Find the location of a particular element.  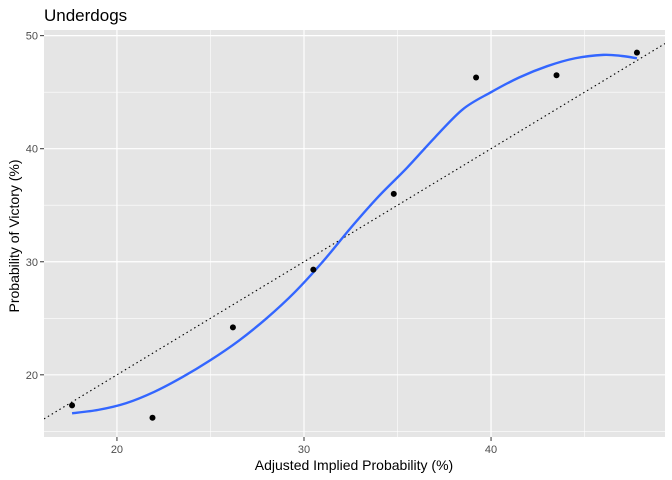

chart-title: Underdogs is located at coordinates (85, 15).